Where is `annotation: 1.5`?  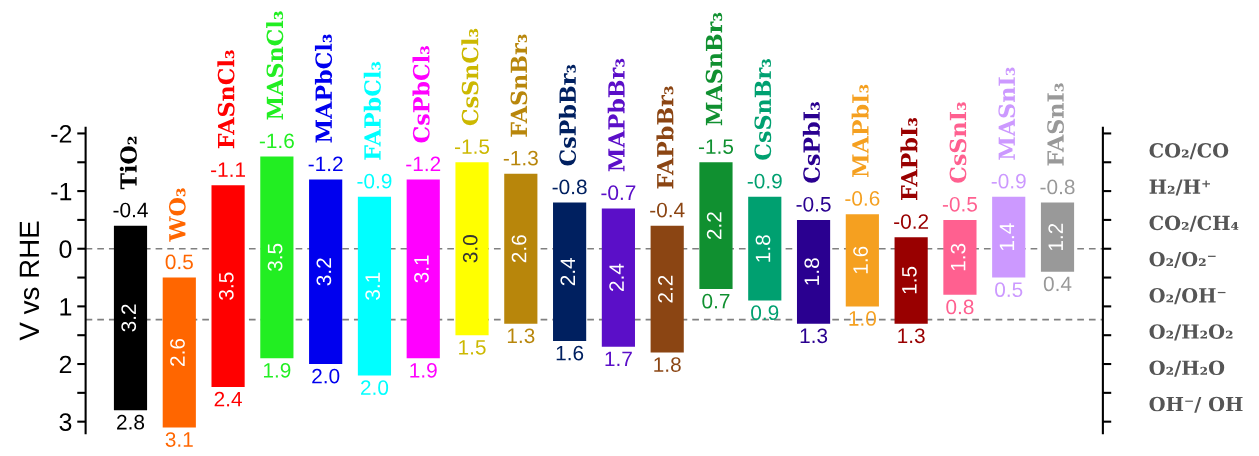 annotation: 1.5 is located at coordinates (472, 347).